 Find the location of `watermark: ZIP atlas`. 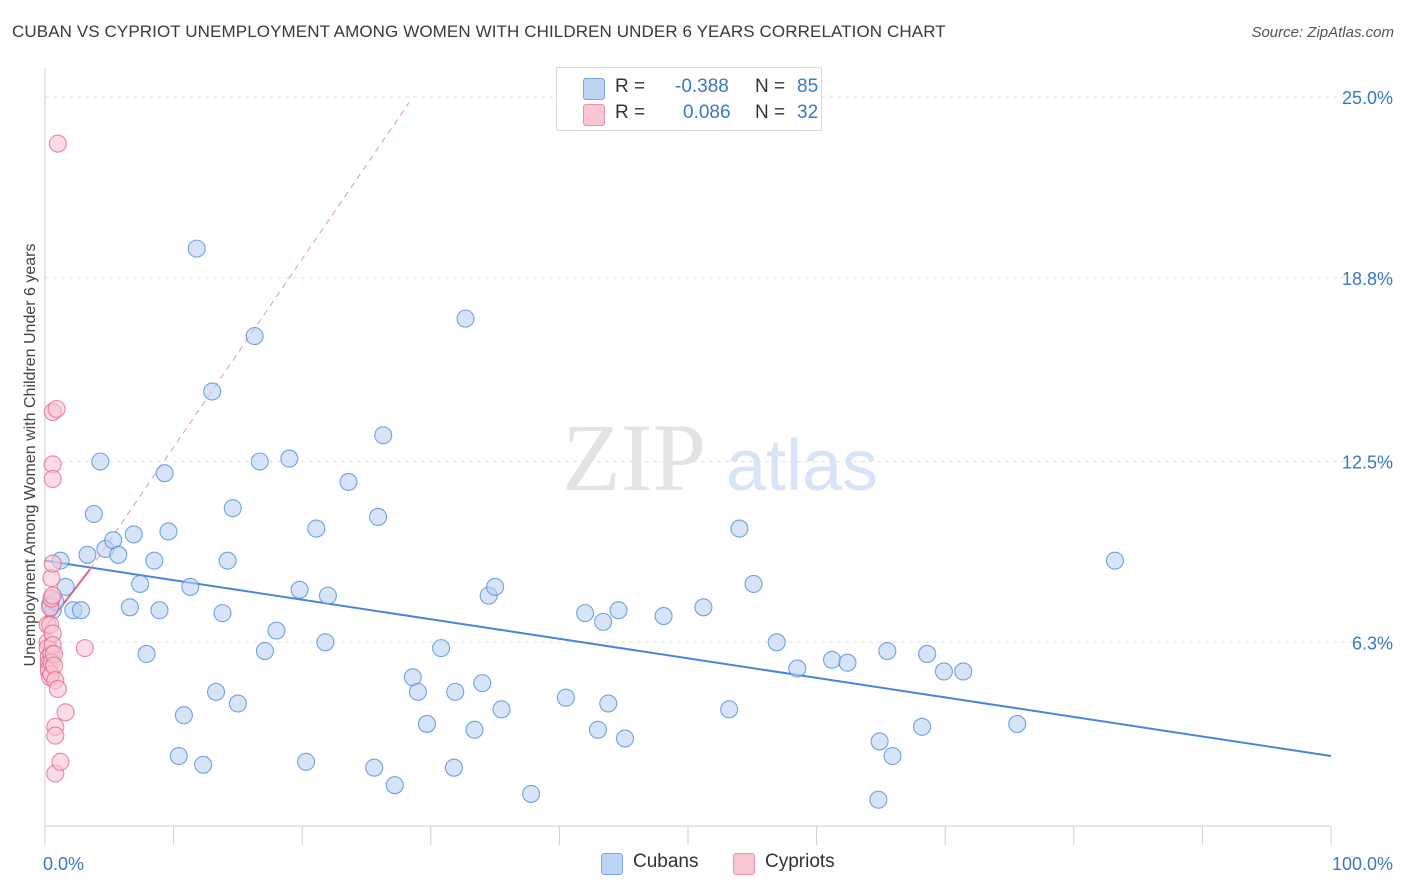

watermark: ZIP atlas is located at coordinates (720, 457).